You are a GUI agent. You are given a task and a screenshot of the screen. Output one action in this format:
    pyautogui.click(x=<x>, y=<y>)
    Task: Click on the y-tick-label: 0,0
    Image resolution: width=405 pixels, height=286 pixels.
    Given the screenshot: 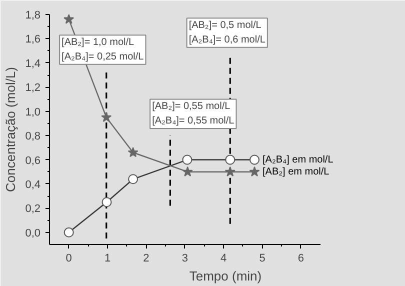 What is the action you would take?
    pyautogui.click(x=33, y=233)
    